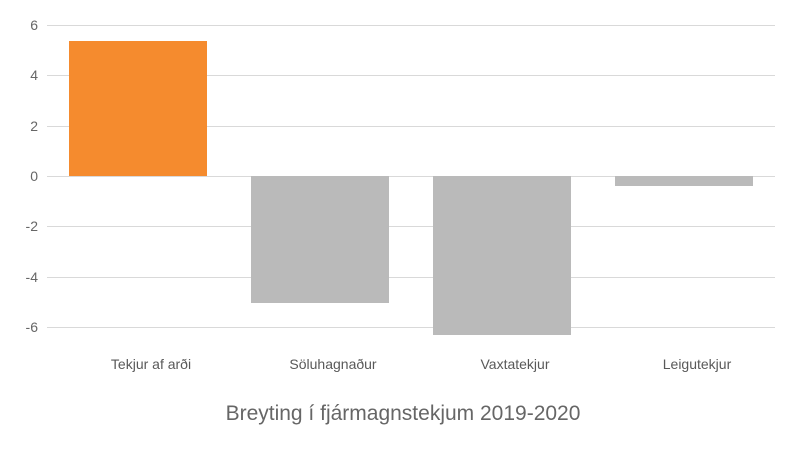 This screenshot has width=800, height=450. Describe the element at coordinates (151, 364) in the screenshot. I see `x-tick-label: Tekjur af arði` at that location.